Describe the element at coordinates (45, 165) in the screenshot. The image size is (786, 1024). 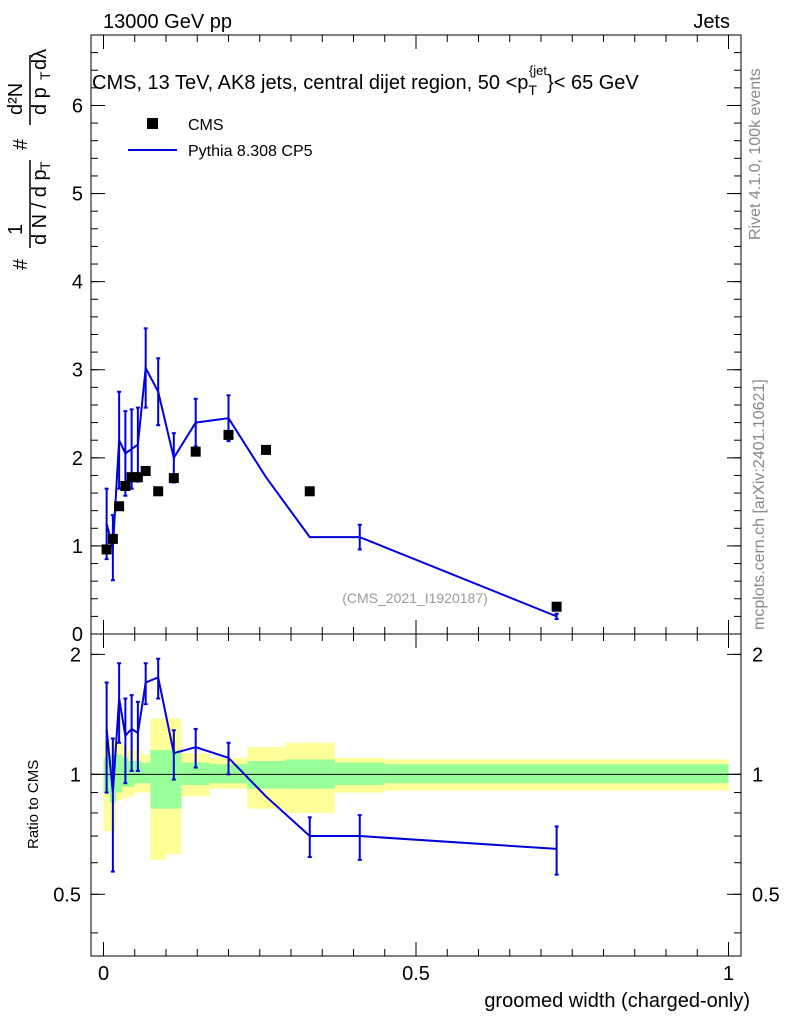
I see `ylabel-t1: T` at that location.